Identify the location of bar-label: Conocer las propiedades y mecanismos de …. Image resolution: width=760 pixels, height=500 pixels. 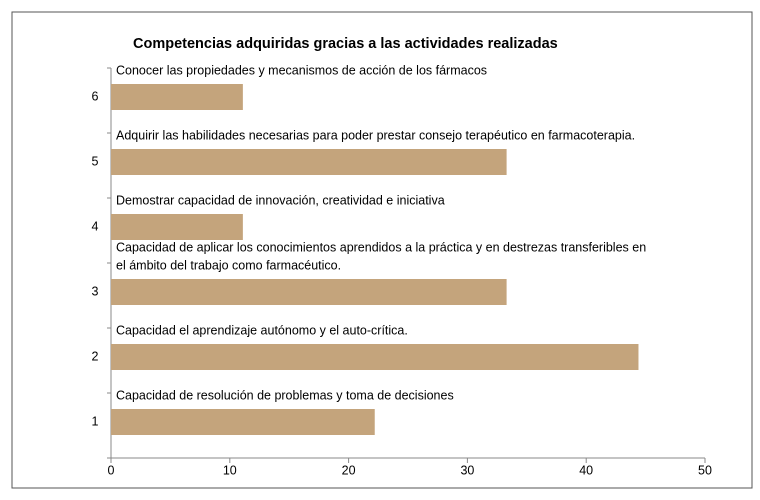
(301, 70).